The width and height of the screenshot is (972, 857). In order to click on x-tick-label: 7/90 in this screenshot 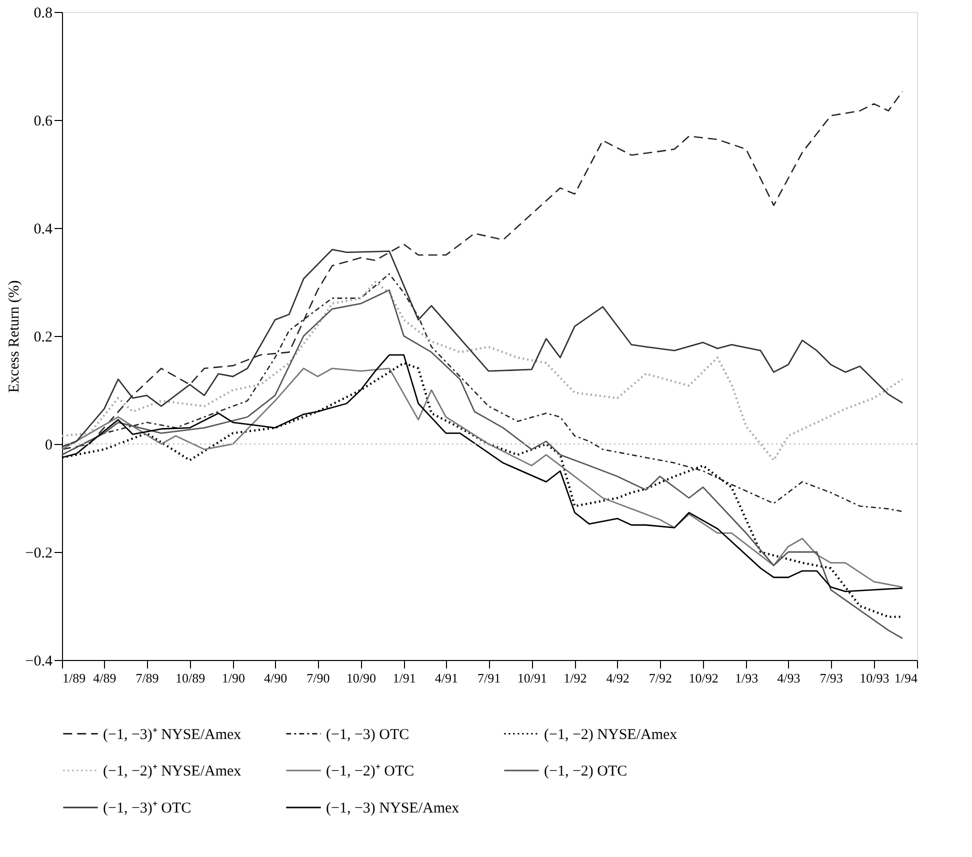, I will do `click(318, 678)`.